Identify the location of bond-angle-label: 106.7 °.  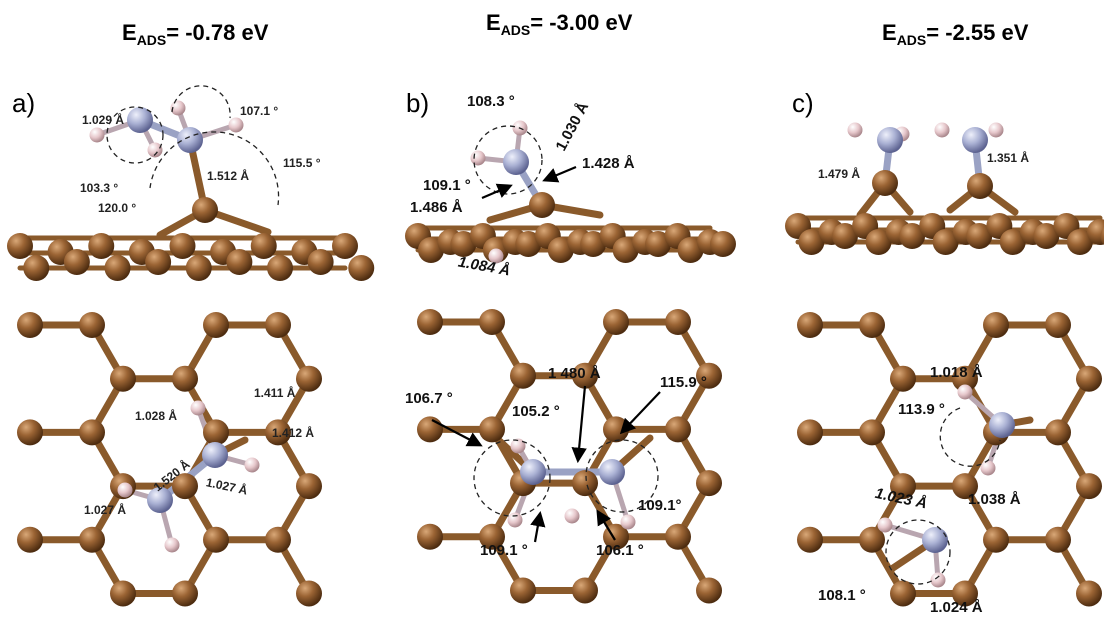
(429, 398).